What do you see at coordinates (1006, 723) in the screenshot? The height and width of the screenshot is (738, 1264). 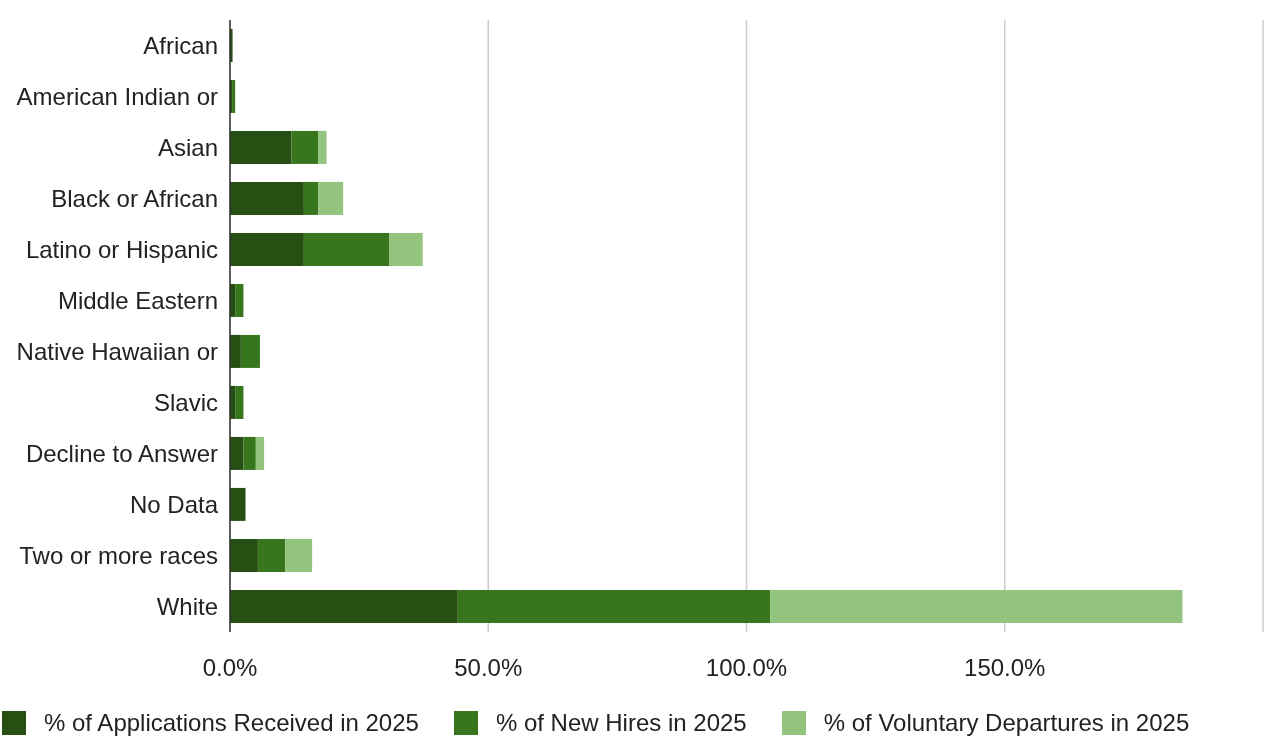 I see `legend-label: % of Voluntary Departures in 2025` at bounding box center [1006, 723].